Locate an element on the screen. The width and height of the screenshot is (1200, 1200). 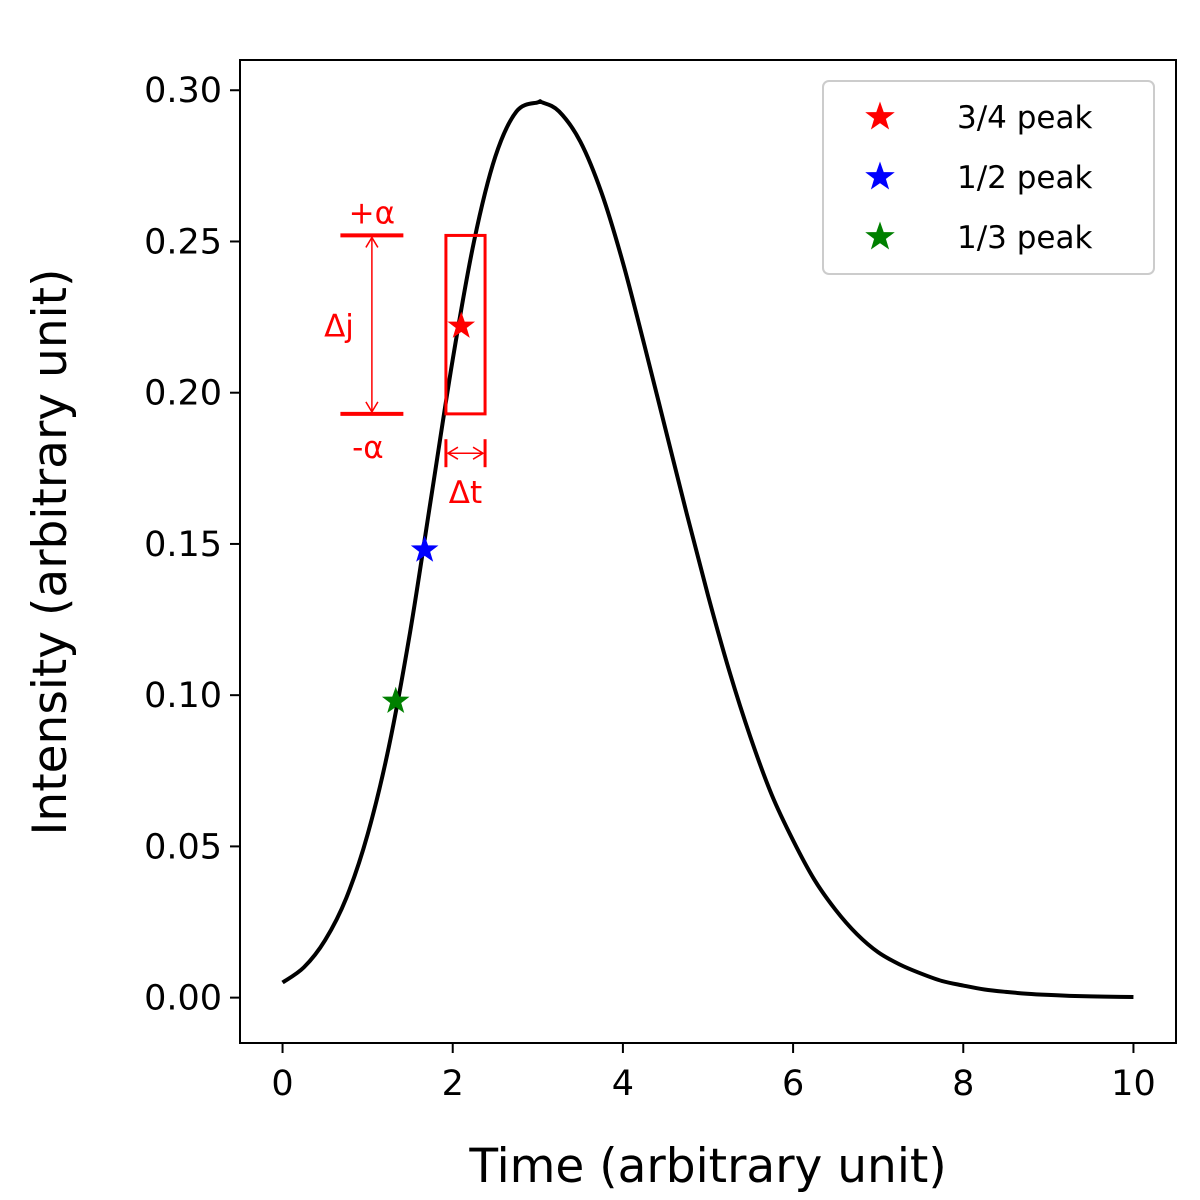
legend-label: 3/4 peak is located at coordinates (1024, 118).